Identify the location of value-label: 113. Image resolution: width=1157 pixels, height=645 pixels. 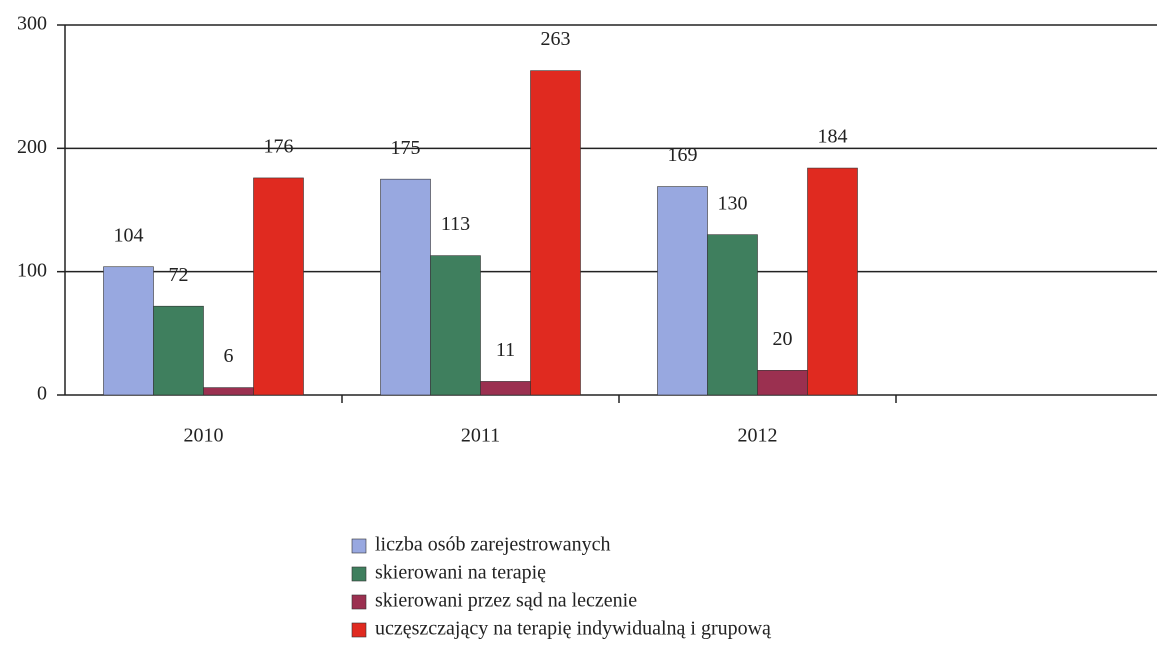
(455, 224).